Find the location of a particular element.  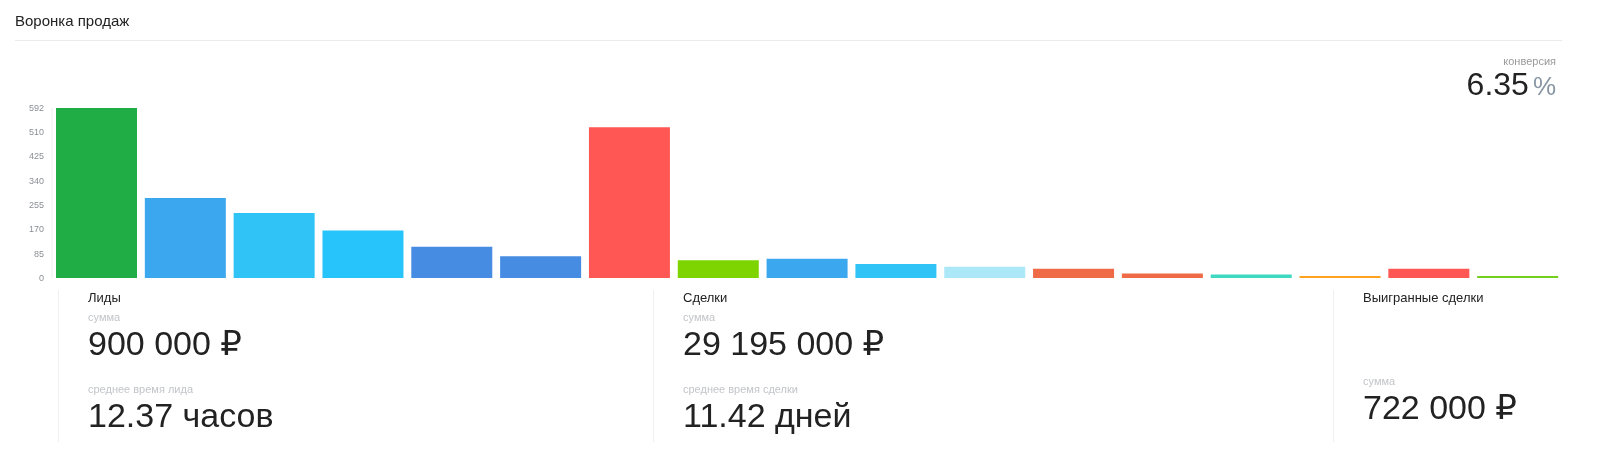

text: 12.37 часов is located at coordinates (181, 415).